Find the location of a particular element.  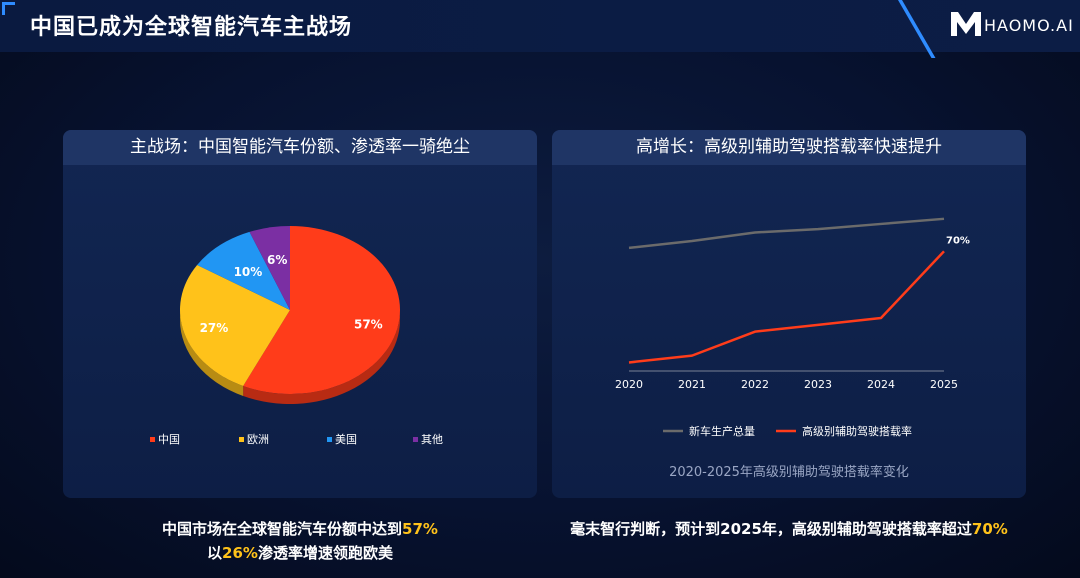

share-card-title: 主战场：中国智能汽车份额、渗透率一骑绝尘 is located at coordinates (300, 147).